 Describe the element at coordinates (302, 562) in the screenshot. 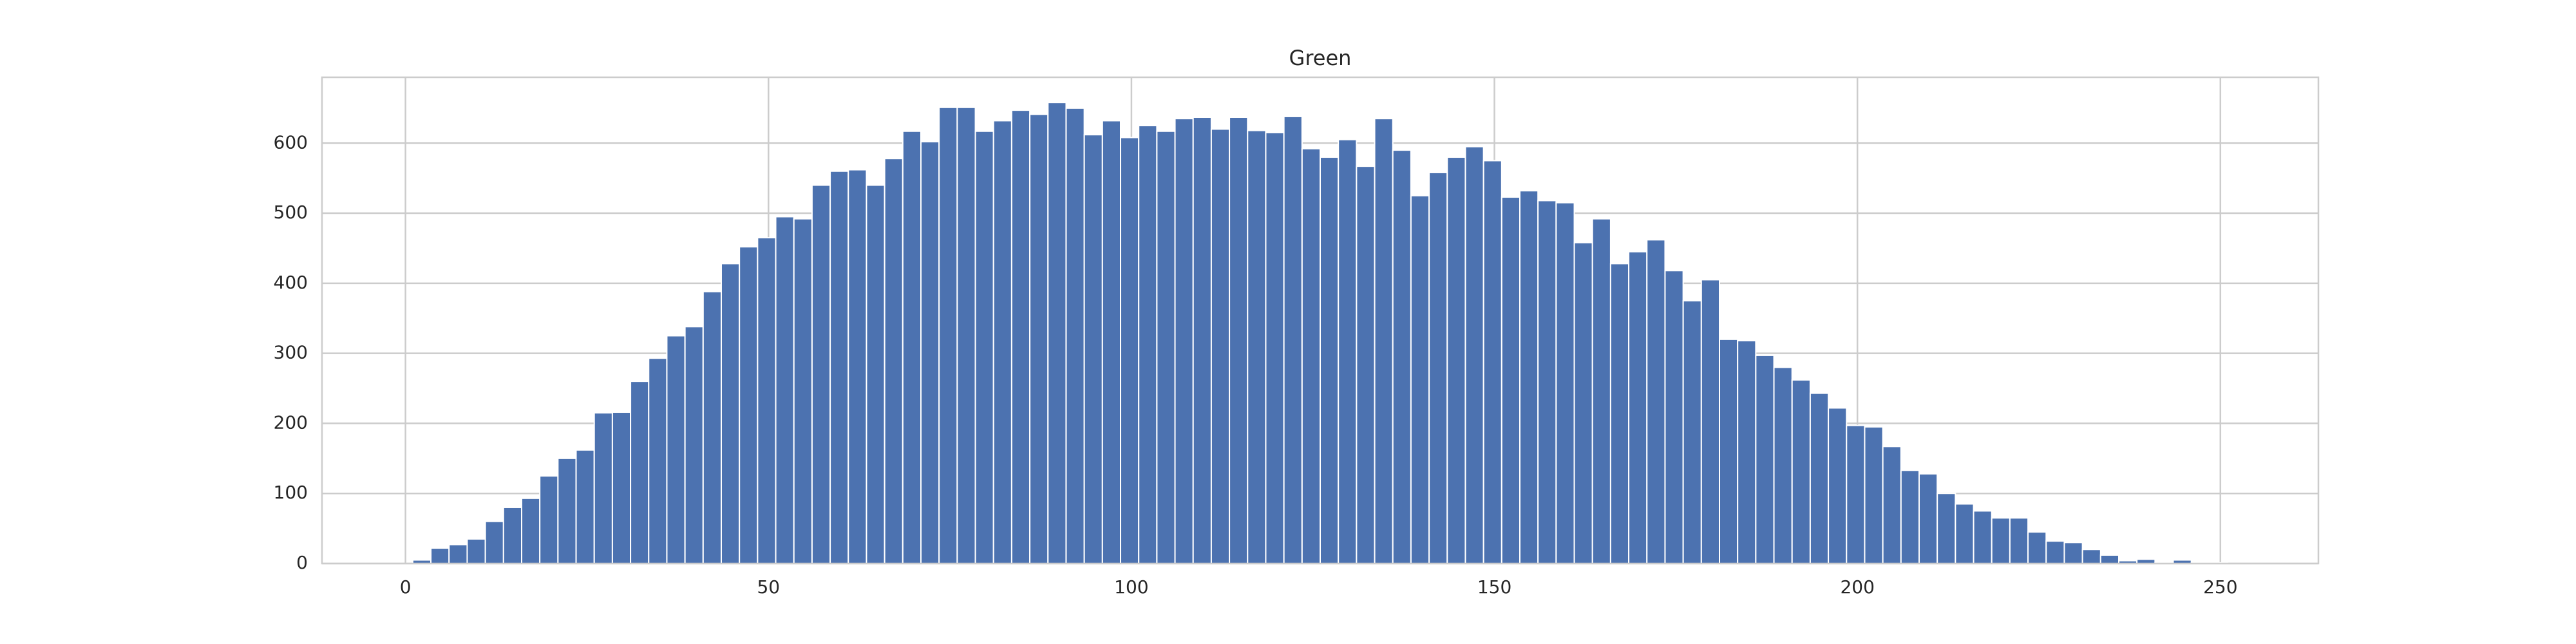

I see `y-tick-label: 0` at that location.